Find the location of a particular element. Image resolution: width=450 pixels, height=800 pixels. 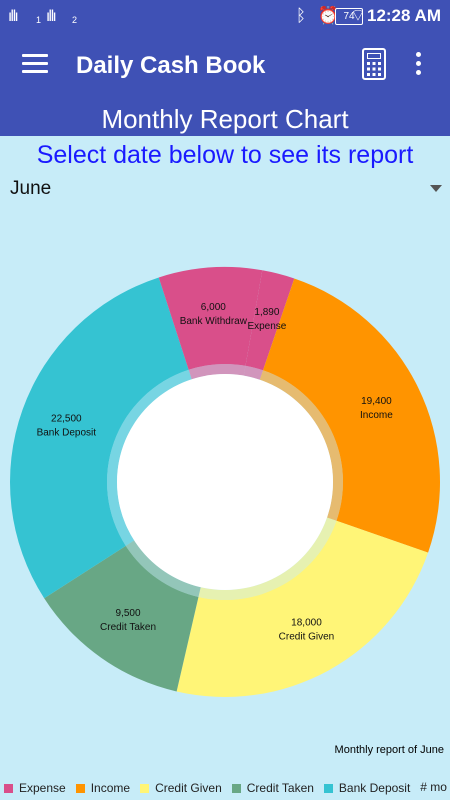

sim1-label: 1 is located at coordinates (39, 20).